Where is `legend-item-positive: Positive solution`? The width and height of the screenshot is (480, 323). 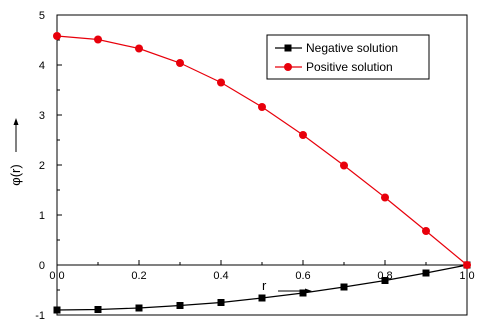 legend-item-positive: Positive solution is located at coordinates (334, 67).